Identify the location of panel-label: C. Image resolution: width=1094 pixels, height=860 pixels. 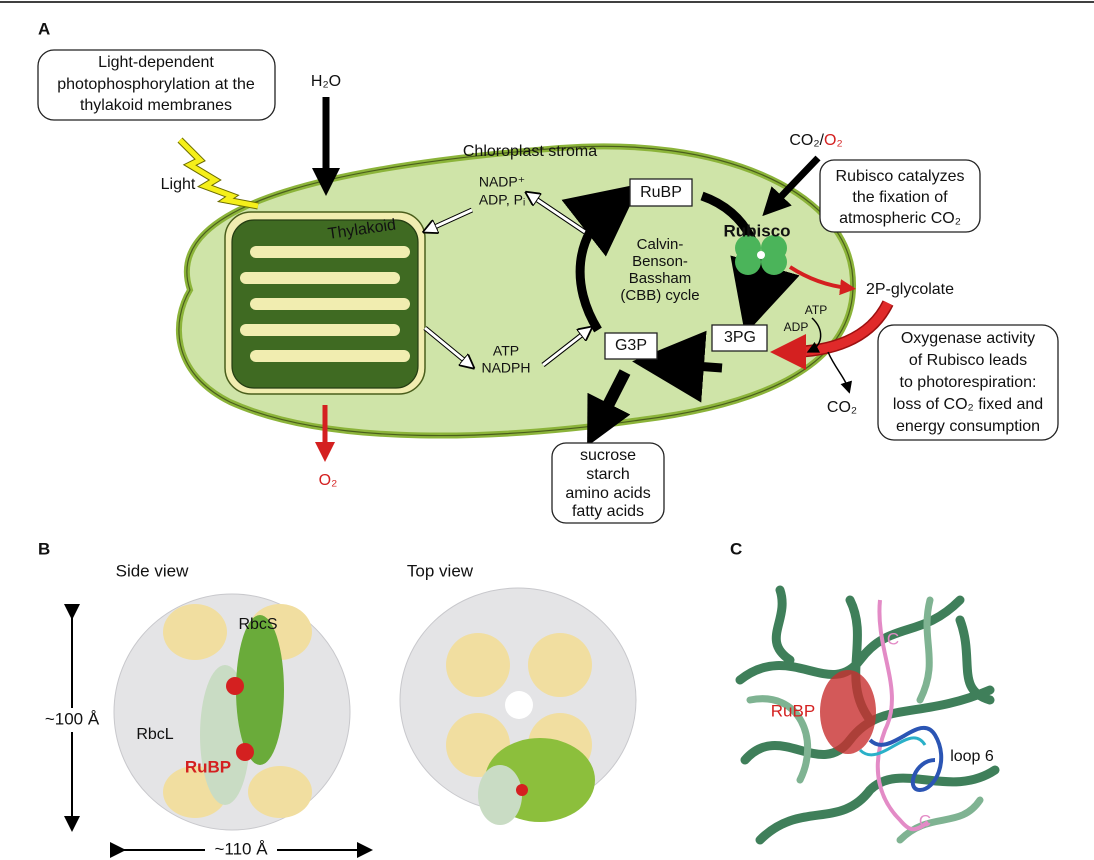
(736, 548).